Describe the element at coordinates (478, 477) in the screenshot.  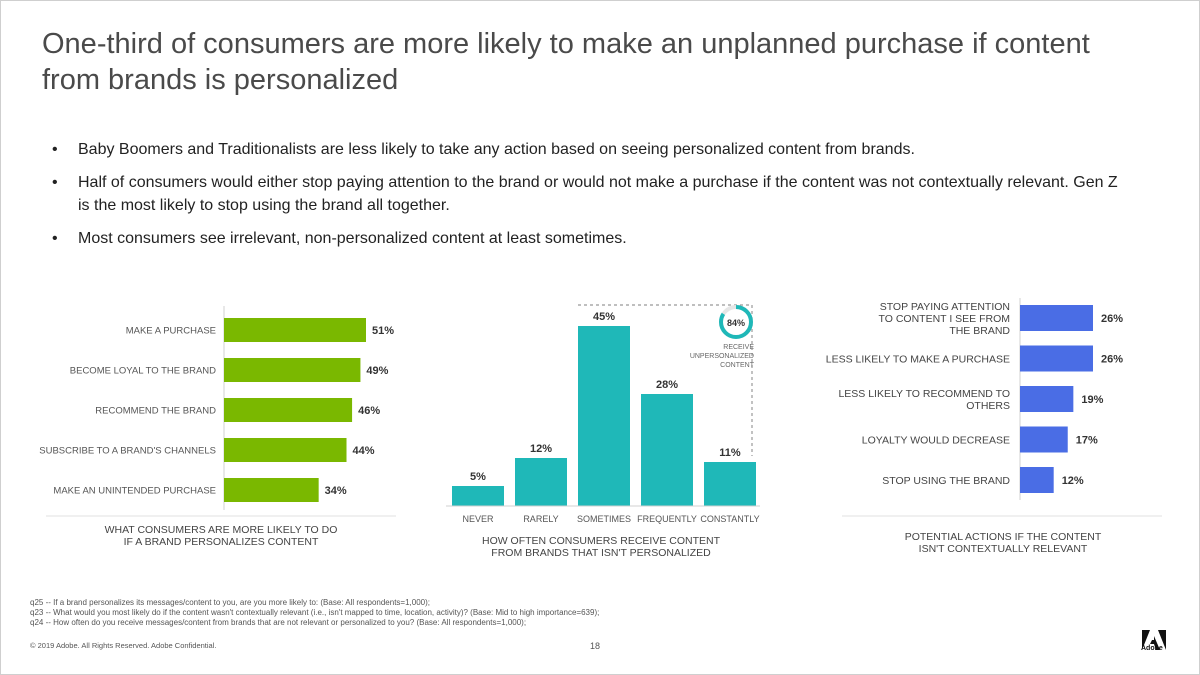
I see `chart2-value-label: 5%` at that location.